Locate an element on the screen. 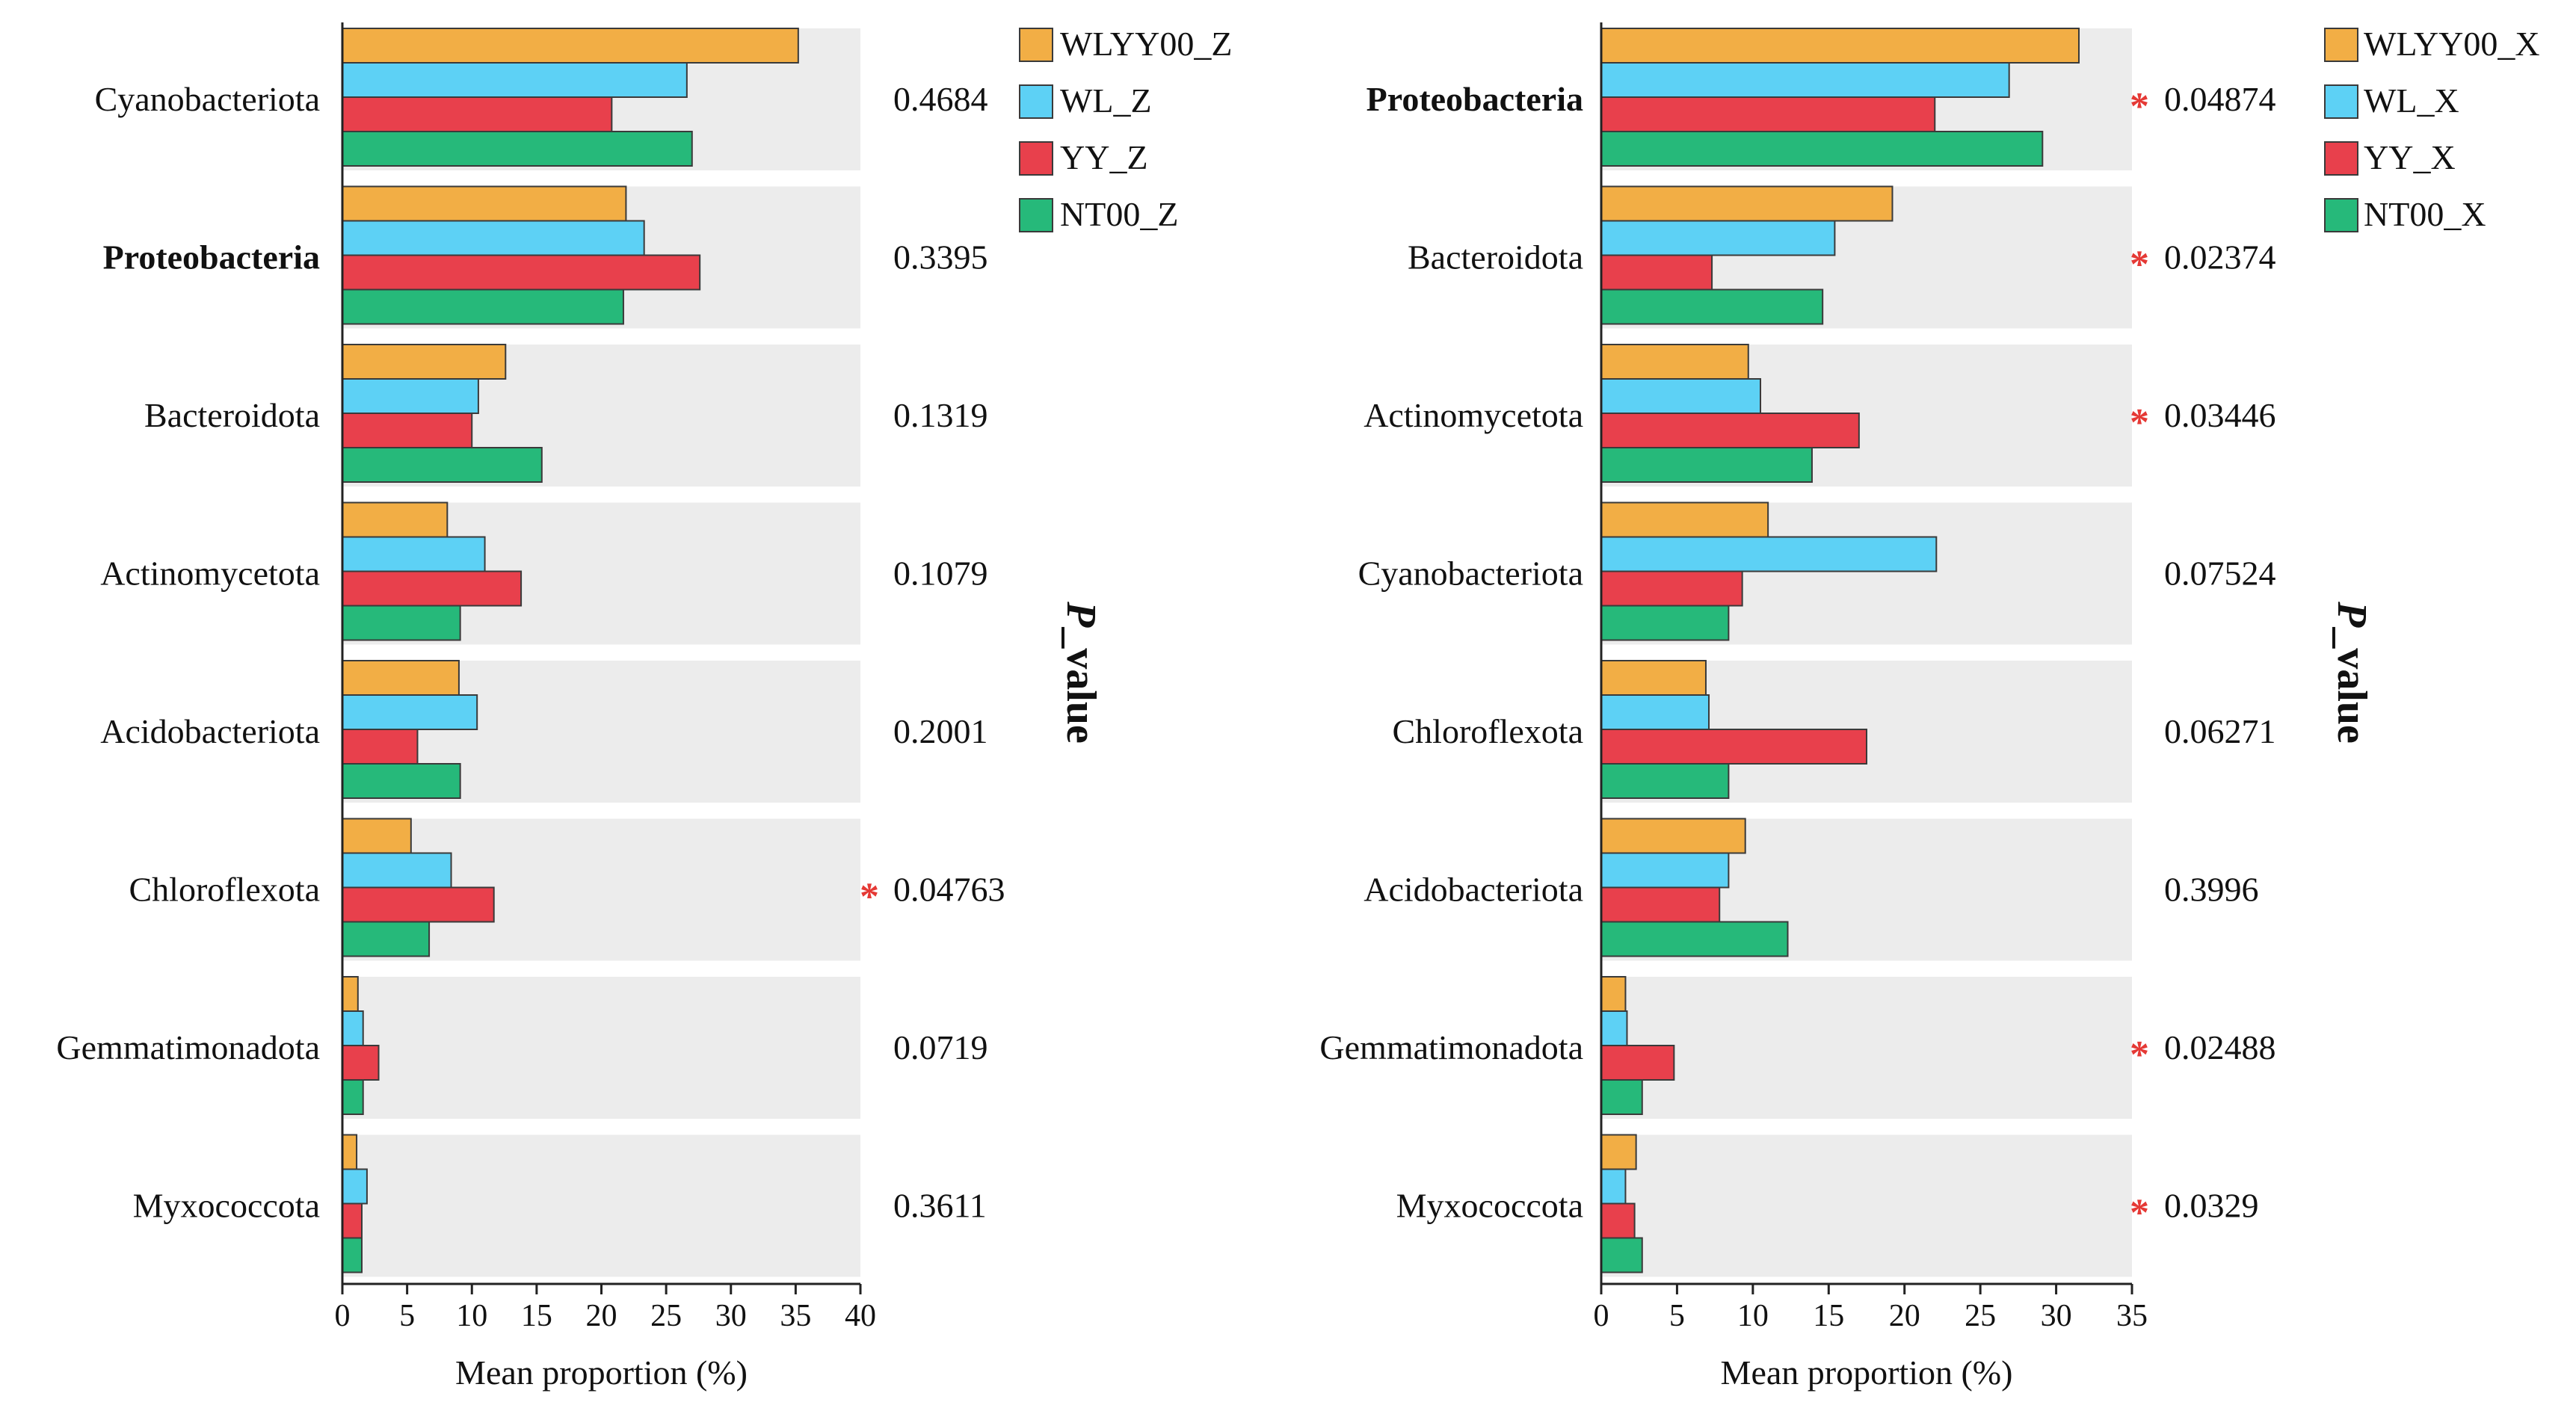  panel-1-legend-swatch-WLYY00_Z is located at coordinates (1036, 45).